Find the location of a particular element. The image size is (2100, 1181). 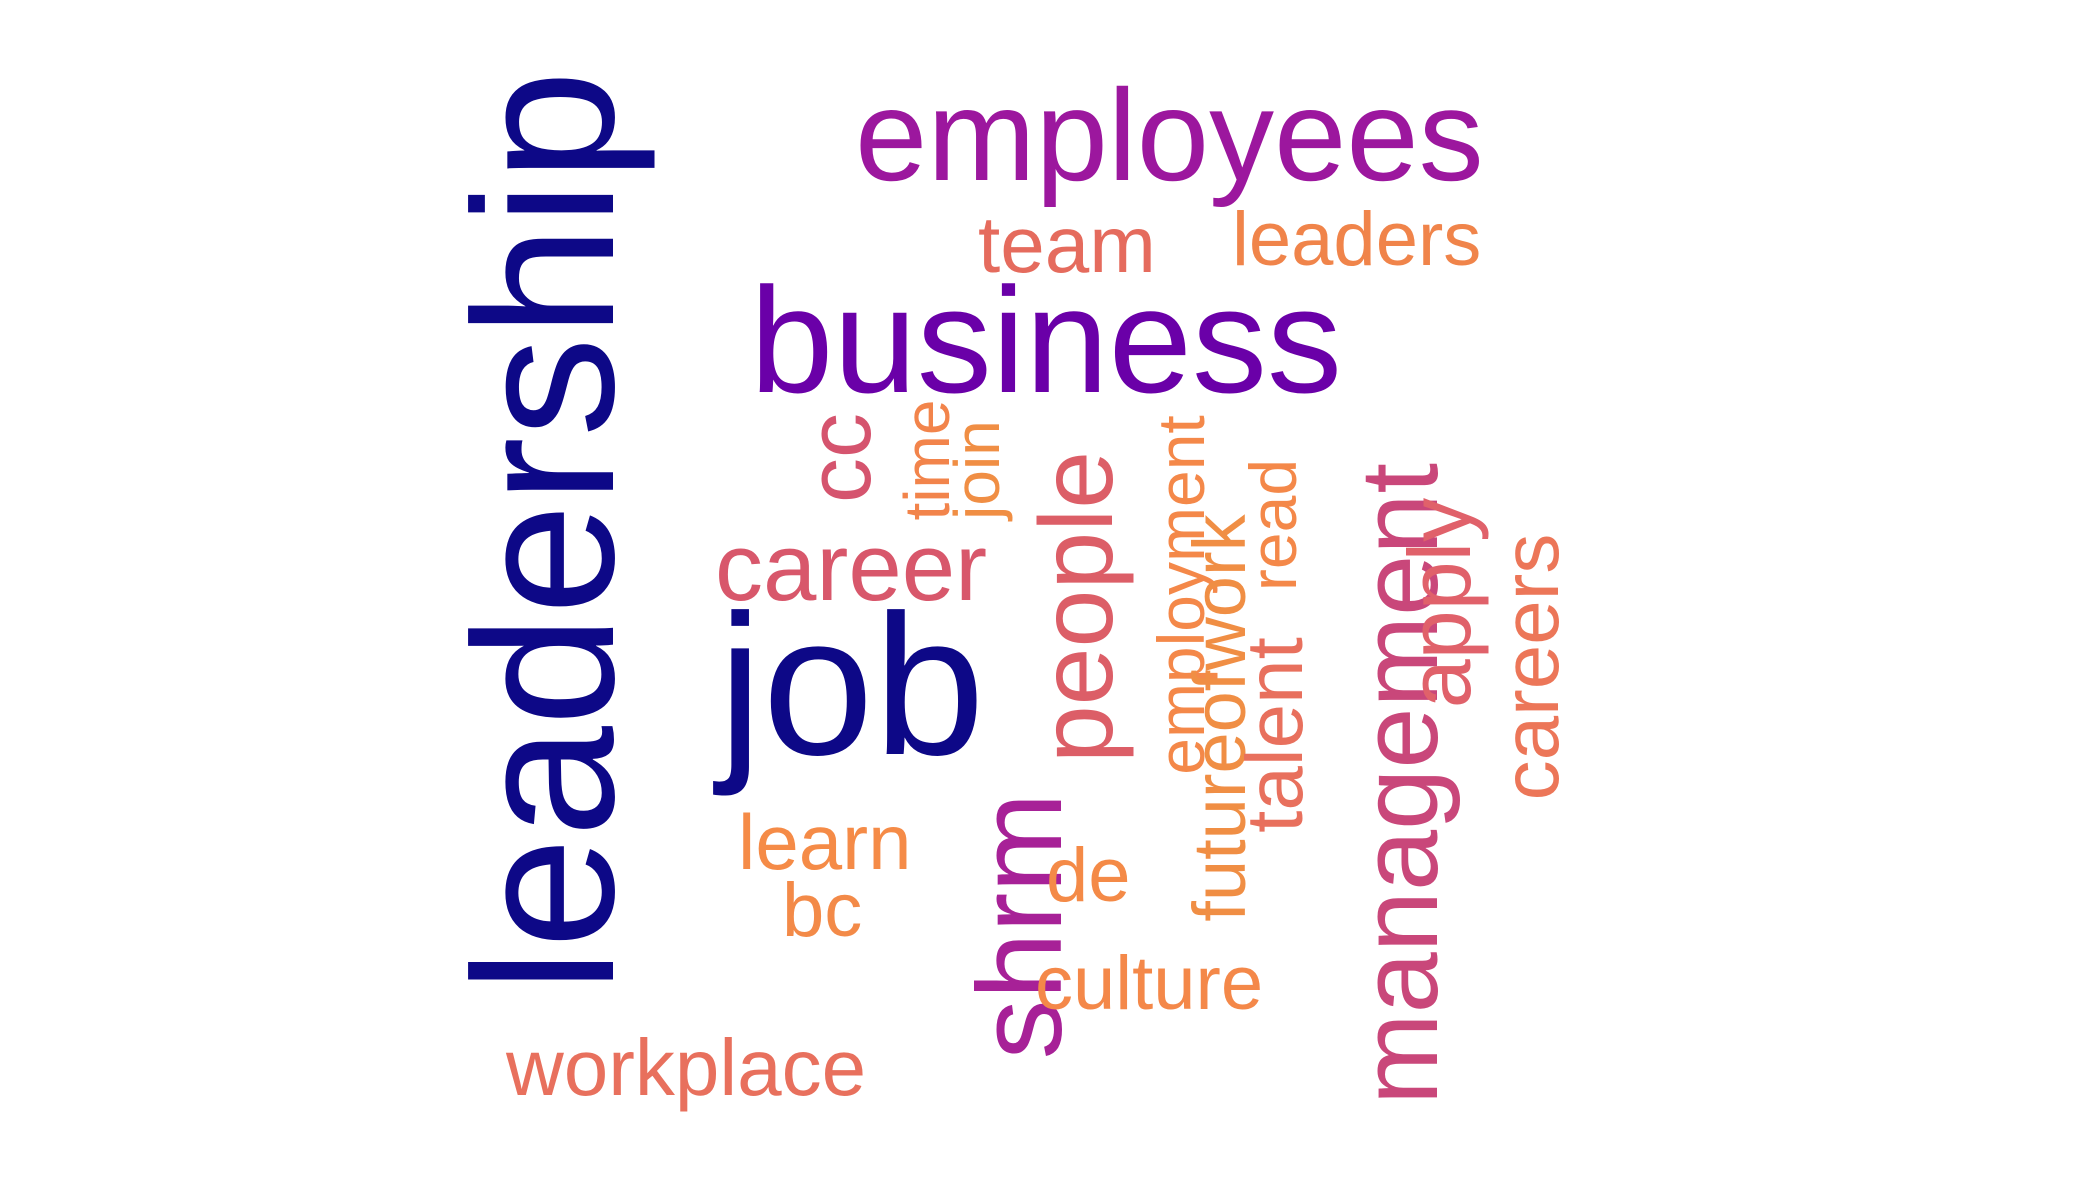

word-de: de is located at coordinates (1088, 875).